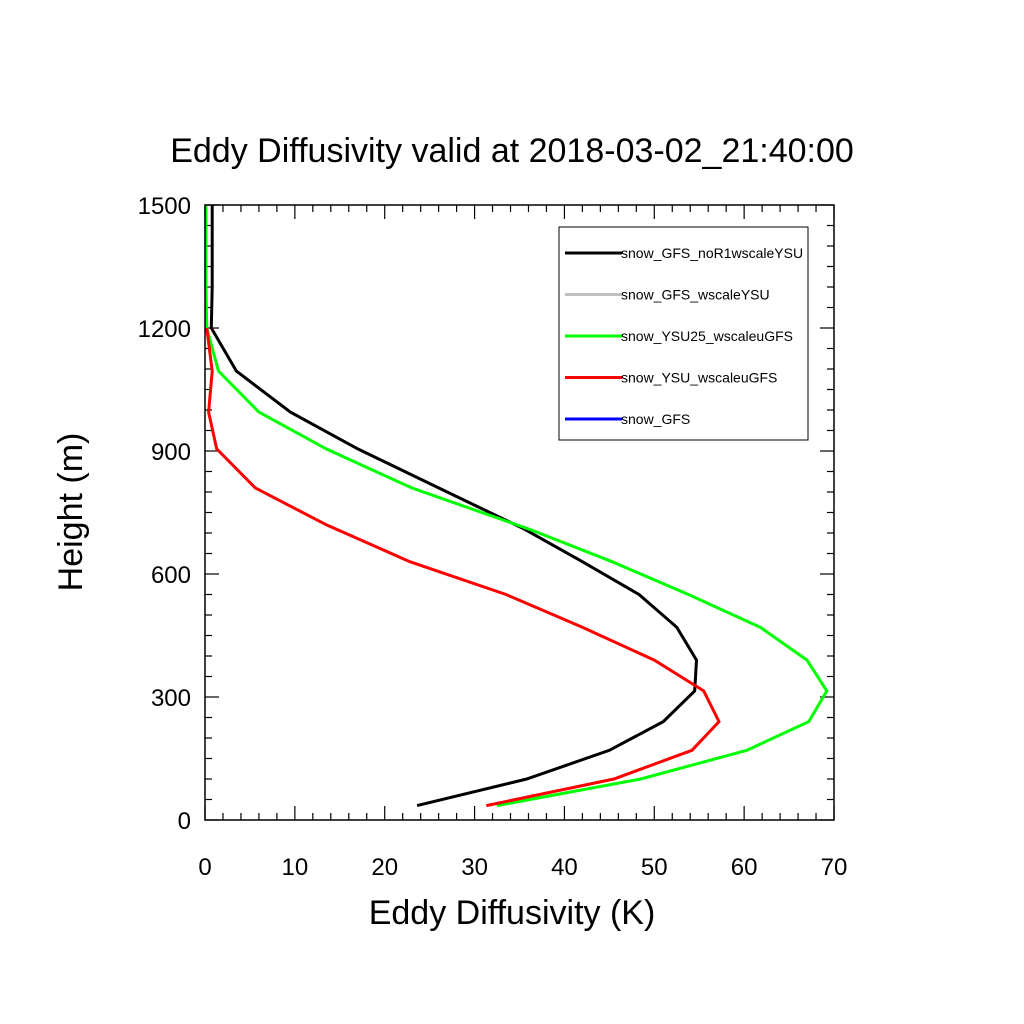 Image resolution: width=1024 pixels, height=1024 pixels. I want to click on legend-box, so click(683, 333).